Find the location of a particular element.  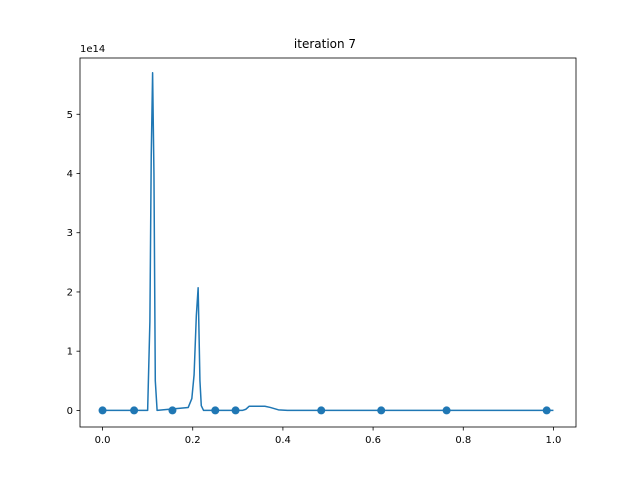

x-tick-label: 0.2 is located at coordinates (193, 440).